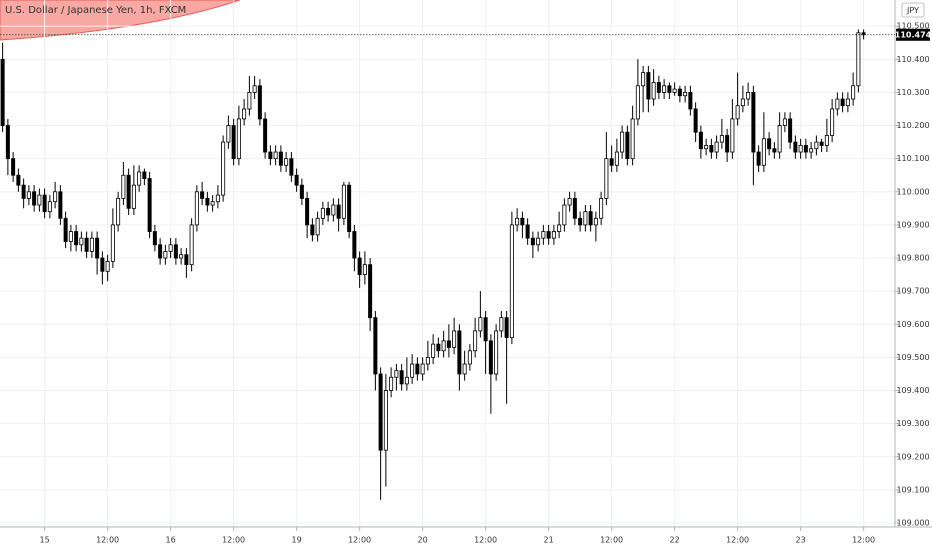 Image resolution: width=932 pixels, height=550 pixels. What do you see at coordinates (912, 423) in the screenshot?
I see `y-tick-label: 109.300` at bounding box center [912, 423].